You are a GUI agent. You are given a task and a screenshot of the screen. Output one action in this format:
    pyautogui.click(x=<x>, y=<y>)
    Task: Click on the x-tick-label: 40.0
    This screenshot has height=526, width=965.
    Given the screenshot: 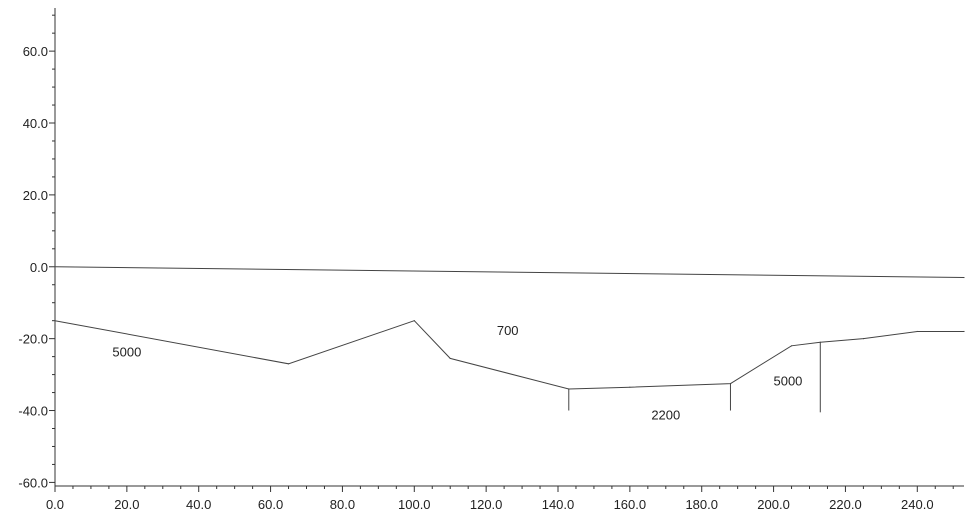 What is the action you would take?
    pyautogui.click(x=198, y=504)
    